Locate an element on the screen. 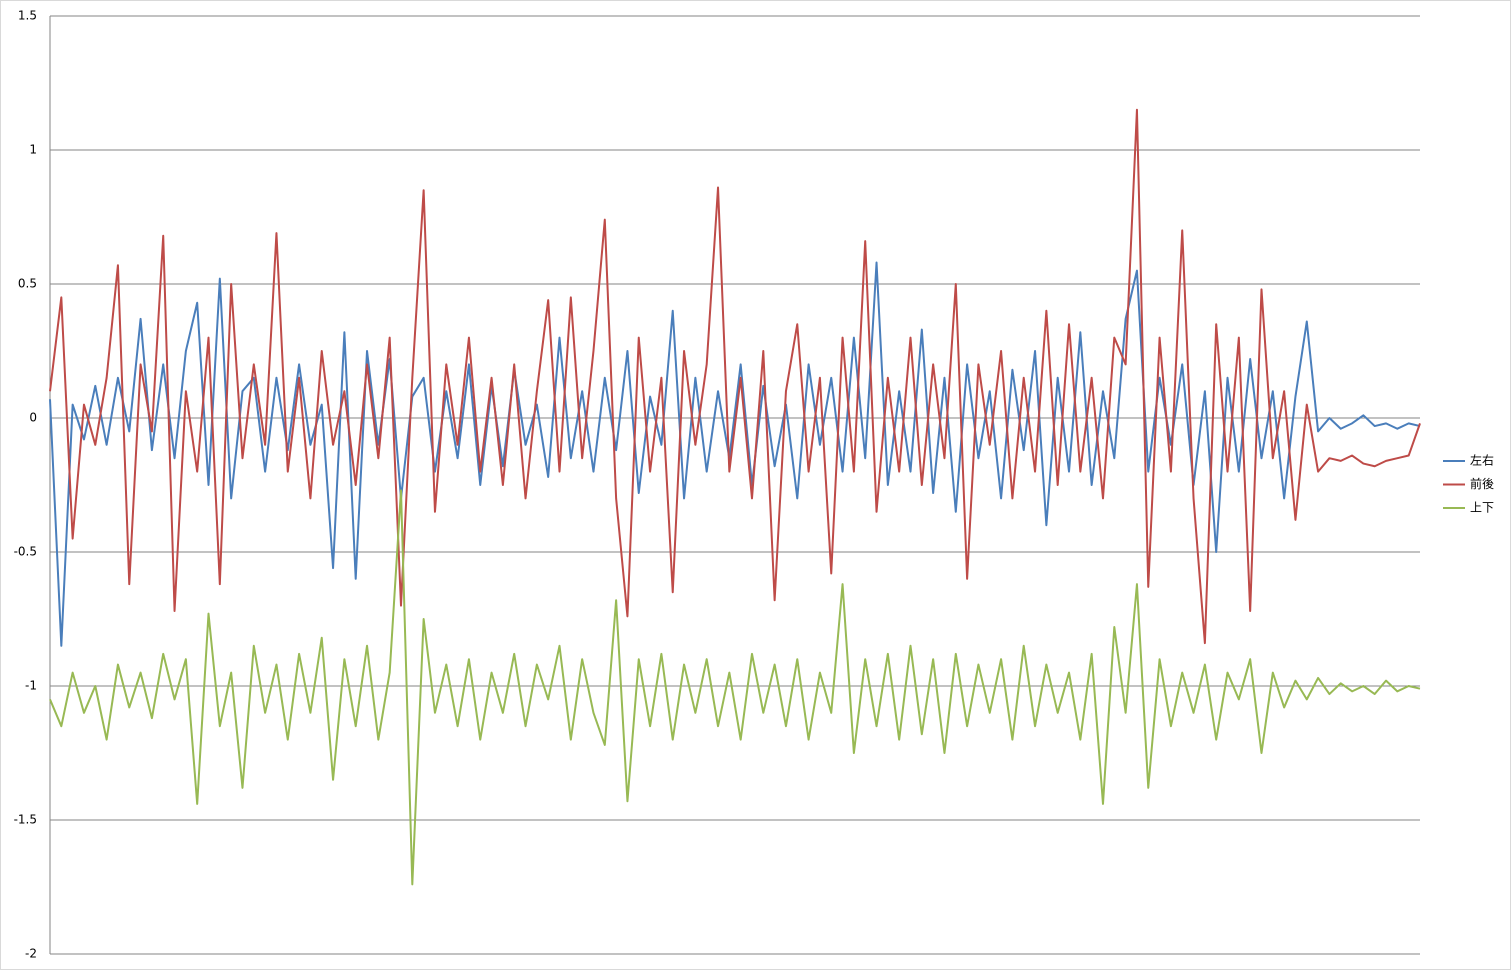 This screenshot has height=971, width=1512. y-tick-label: -1 is located at coordinates (31, 686).